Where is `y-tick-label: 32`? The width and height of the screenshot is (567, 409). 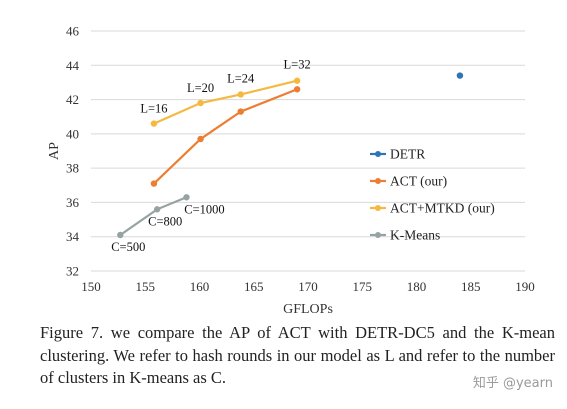 y-tick-label: 32 is located at coordinates (72, 271).